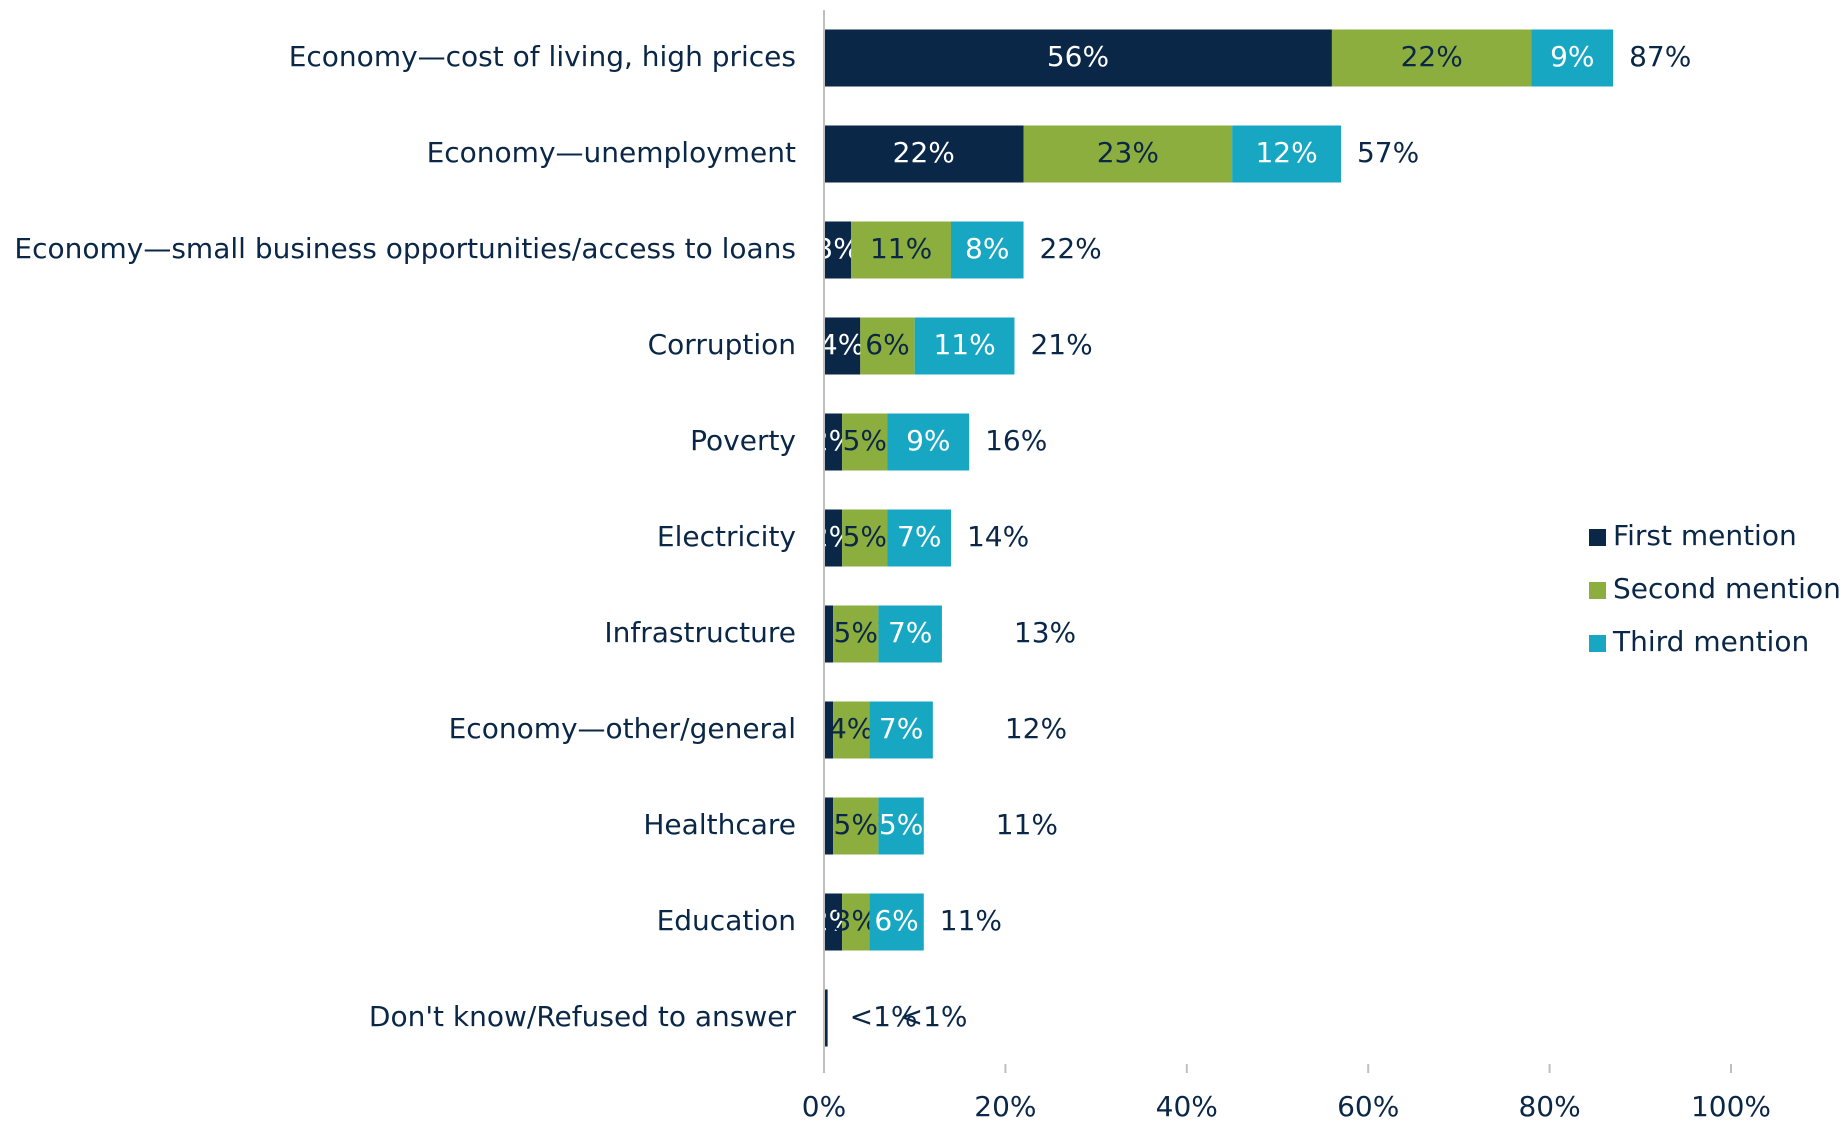 This screenshot has width=1848, height=1122. What do you see at coordinates (1071, 248) in the screenshot?
I see `total-label: 22%` at bounding box center [1071, 248].